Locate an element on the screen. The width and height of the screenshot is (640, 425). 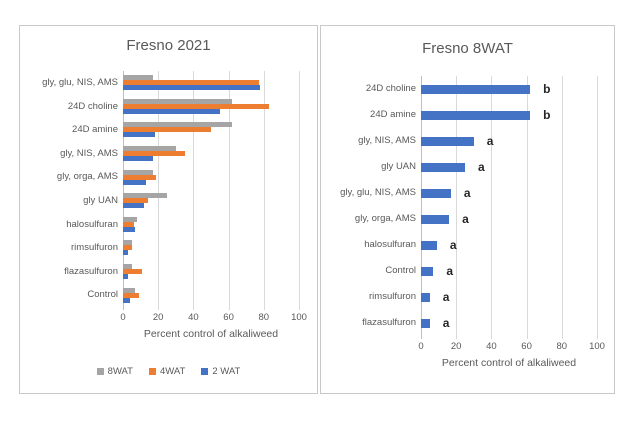
chart-title: Fresno 2021 is located at coordinates (168, 45).